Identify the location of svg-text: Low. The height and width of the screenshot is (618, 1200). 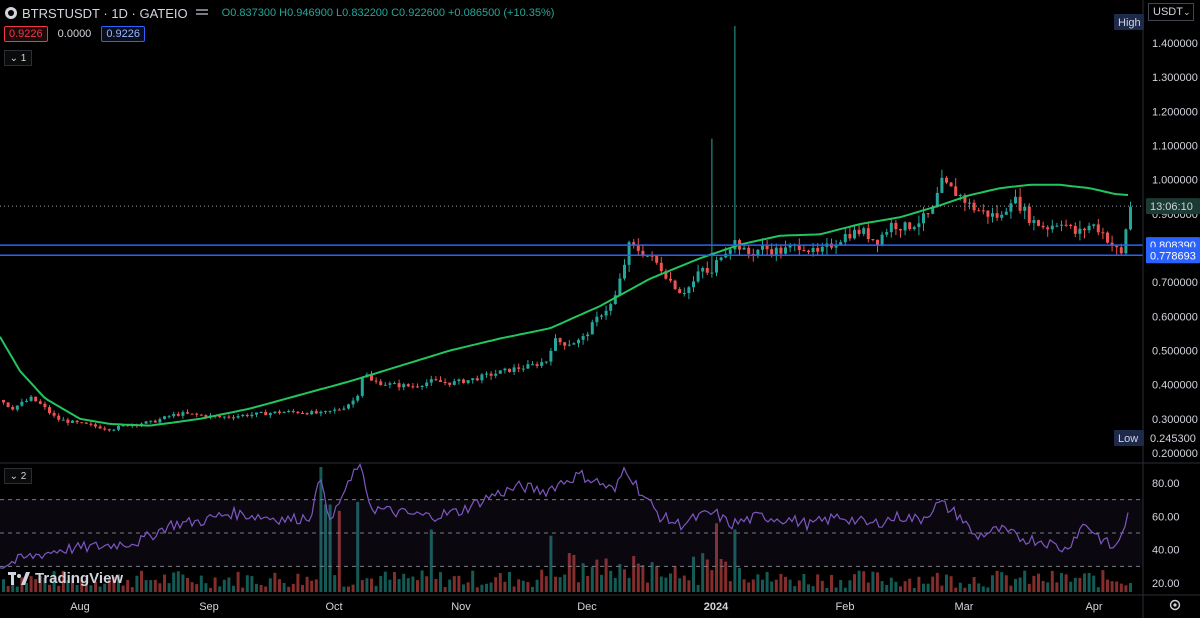
(1128, 439).